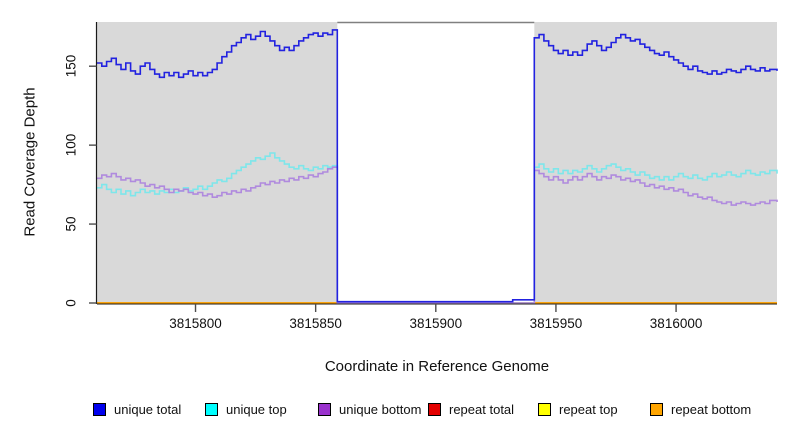 This screenshot has height=432, width=792. What do you see at coordinates (315, 323) in the screenshot?
I see `x-tick-label: 3815850` at bounding box center [315, 323].